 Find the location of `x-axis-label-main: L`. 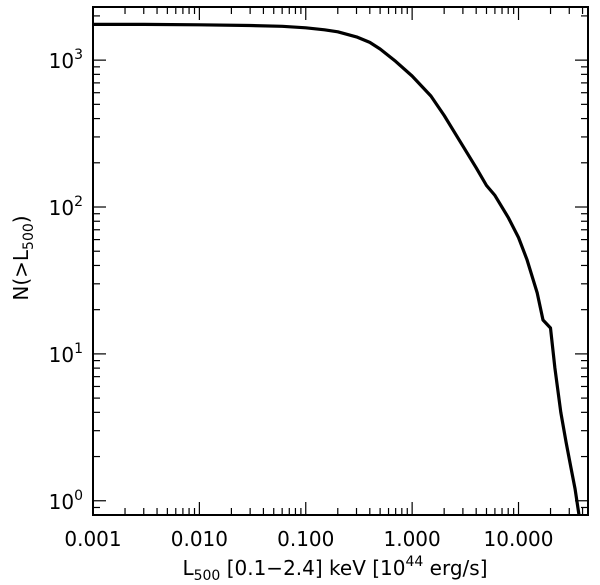

x-axis-label-main: L is located at coordinates (188, 568).